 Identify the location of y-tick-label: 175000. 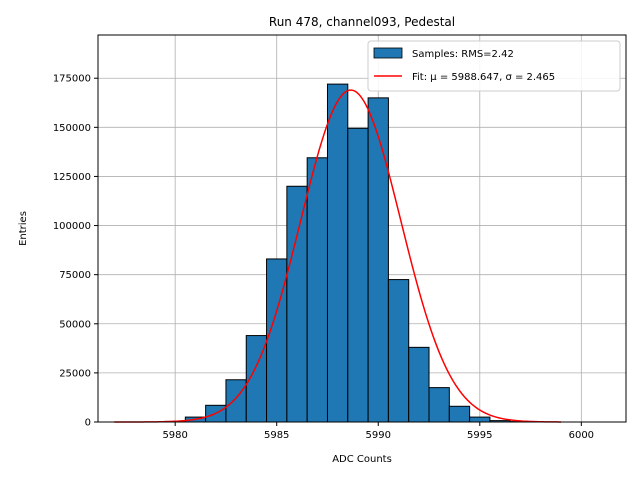
(72, 79).